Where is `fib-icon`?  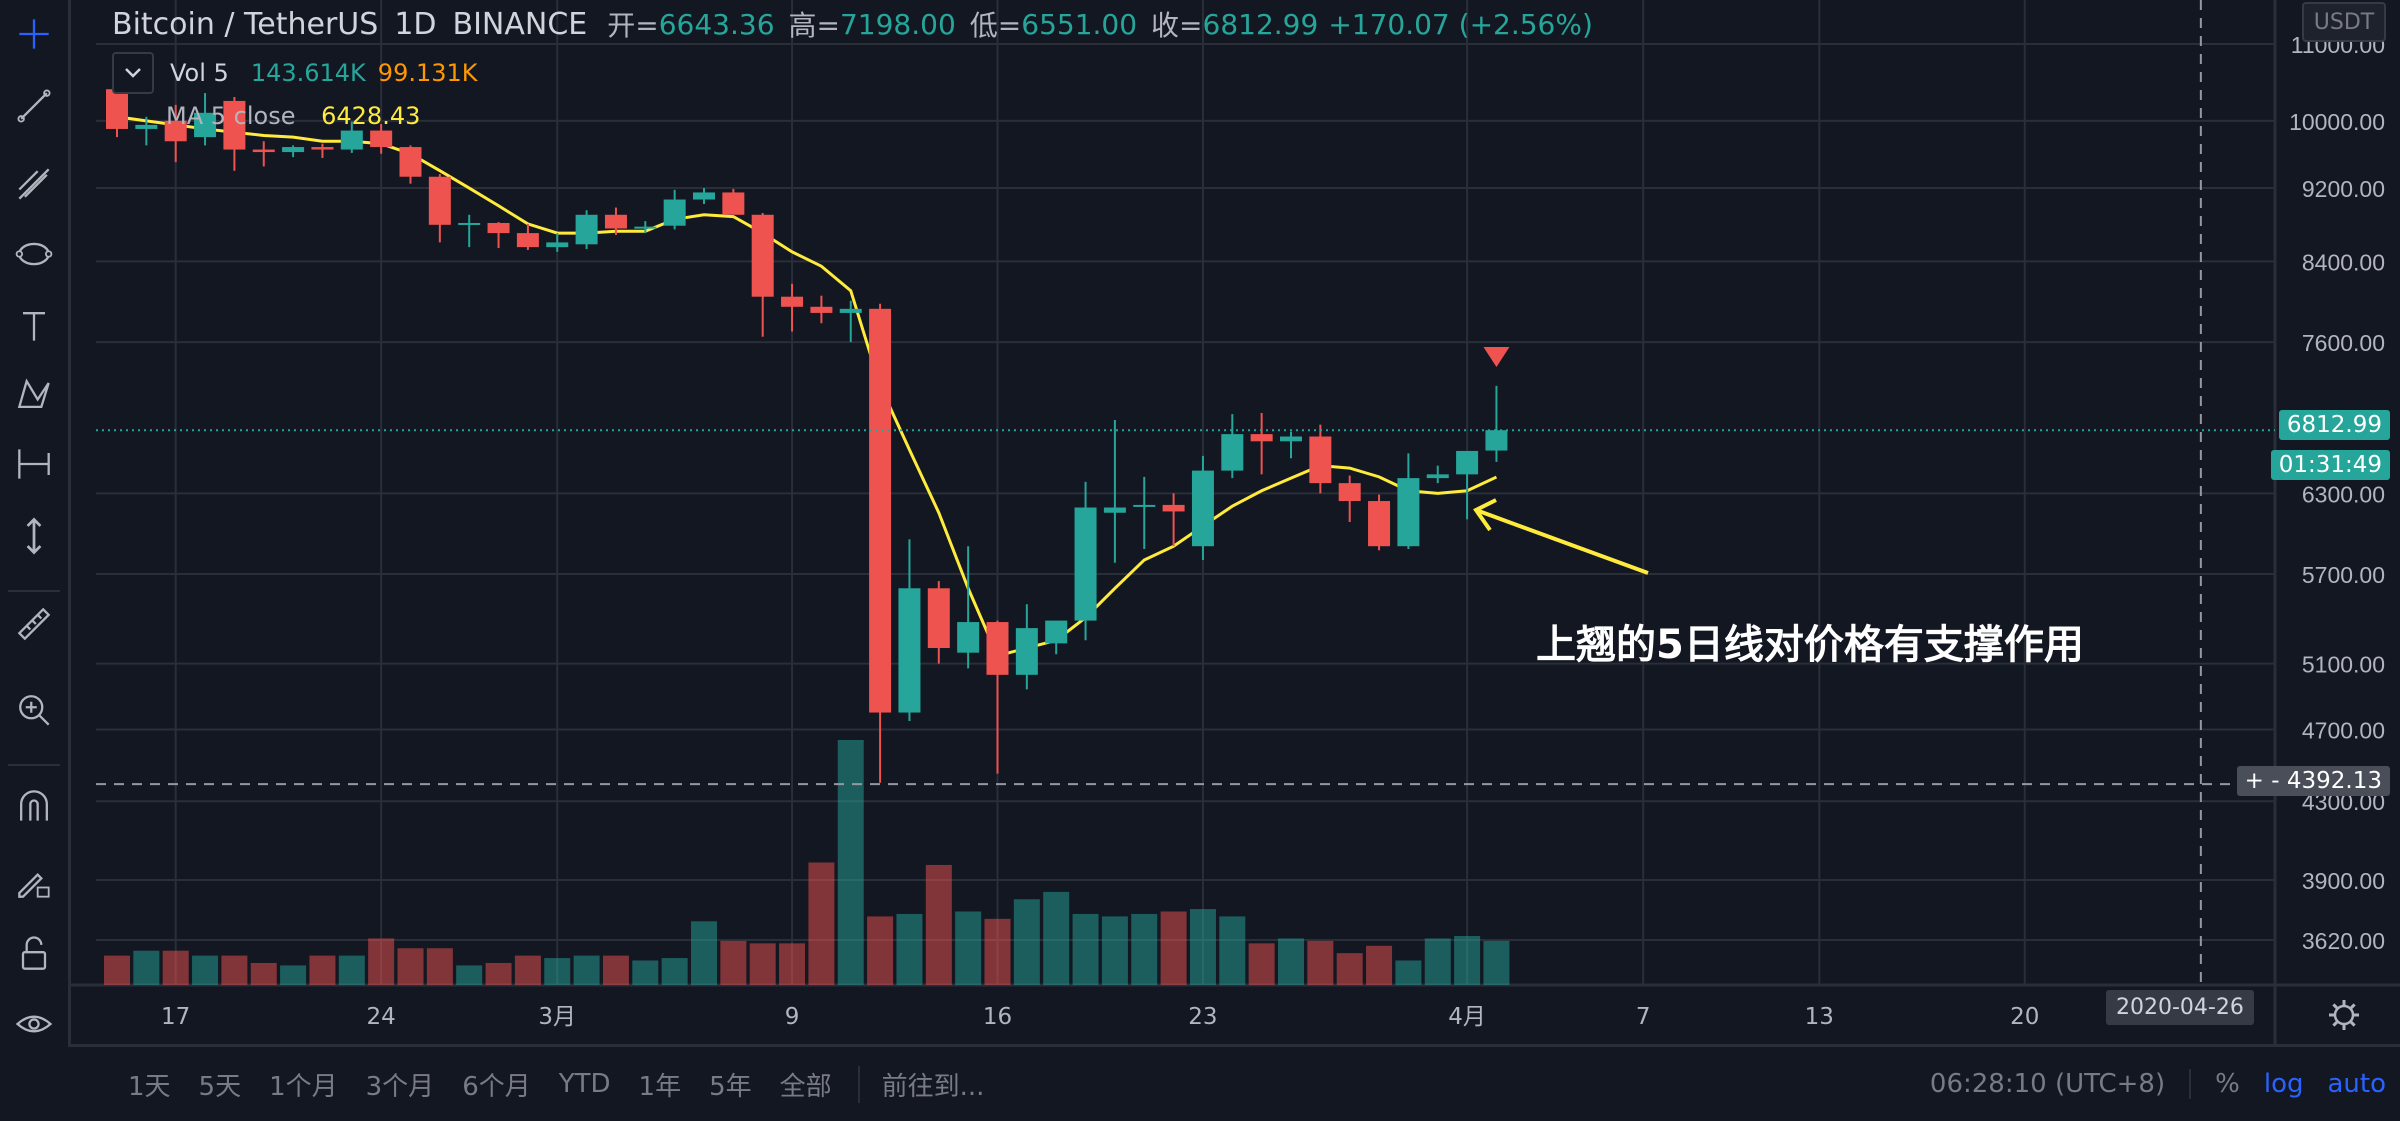 fib-icon is located at coordinates (34, 184).